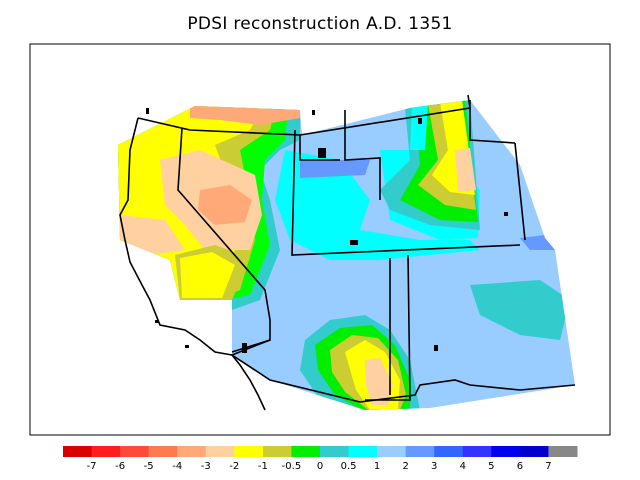 This screenshot has width=640, height=480. Describe the element at coordinates (405, 466) in the screenshot. I see `legend-tick-label: 2` at that location.